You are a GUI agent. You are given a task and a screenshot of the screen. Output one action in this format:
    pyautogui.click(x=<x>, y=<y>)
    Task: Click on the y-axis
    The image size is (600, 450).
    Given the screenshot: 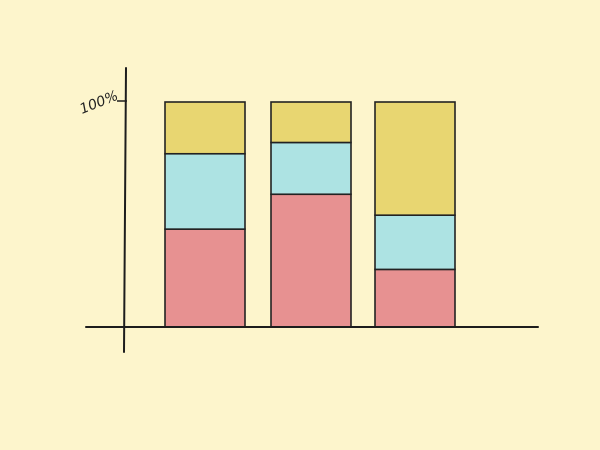 What is the action you would take?
    pyautogui.click(x=125, y=210)
    